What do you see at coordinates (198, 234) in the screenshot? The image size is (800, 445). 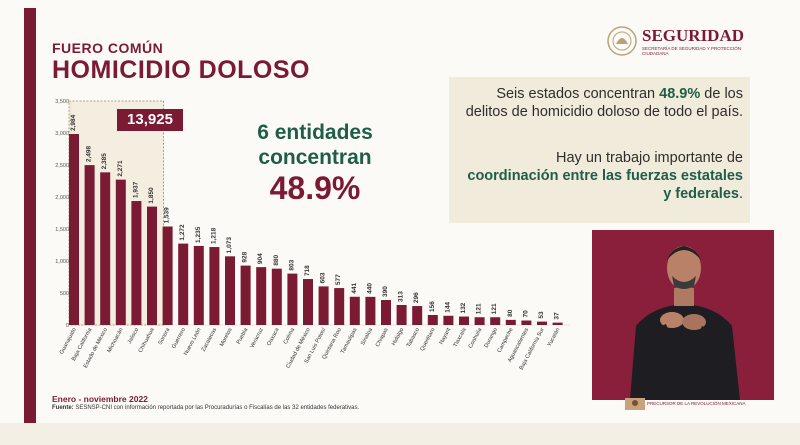 I see `bar-value-label: 1,235` at bounding box center [198, 234].